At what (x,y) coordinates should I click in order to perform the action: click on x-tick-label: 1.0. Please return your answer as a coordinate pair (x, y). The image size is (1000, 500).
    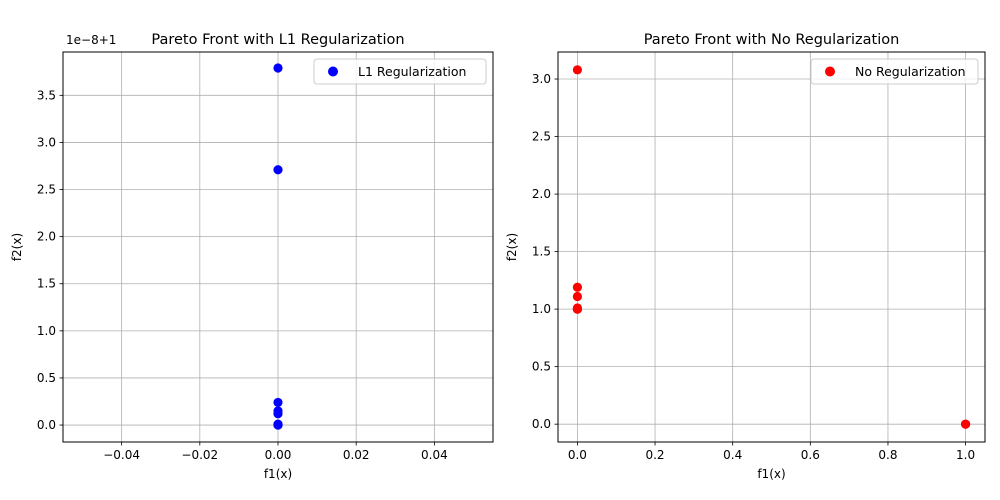
    Looking at the image, I should click on (965, 455).